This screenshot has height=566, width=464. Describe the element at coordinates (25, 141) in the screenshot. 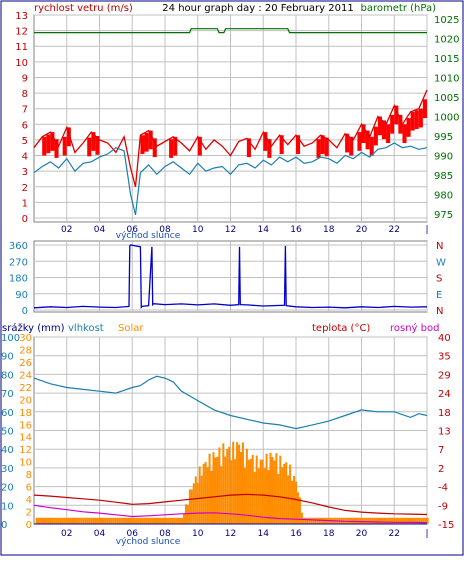

I see `wind-tick-label: 5` at that location.